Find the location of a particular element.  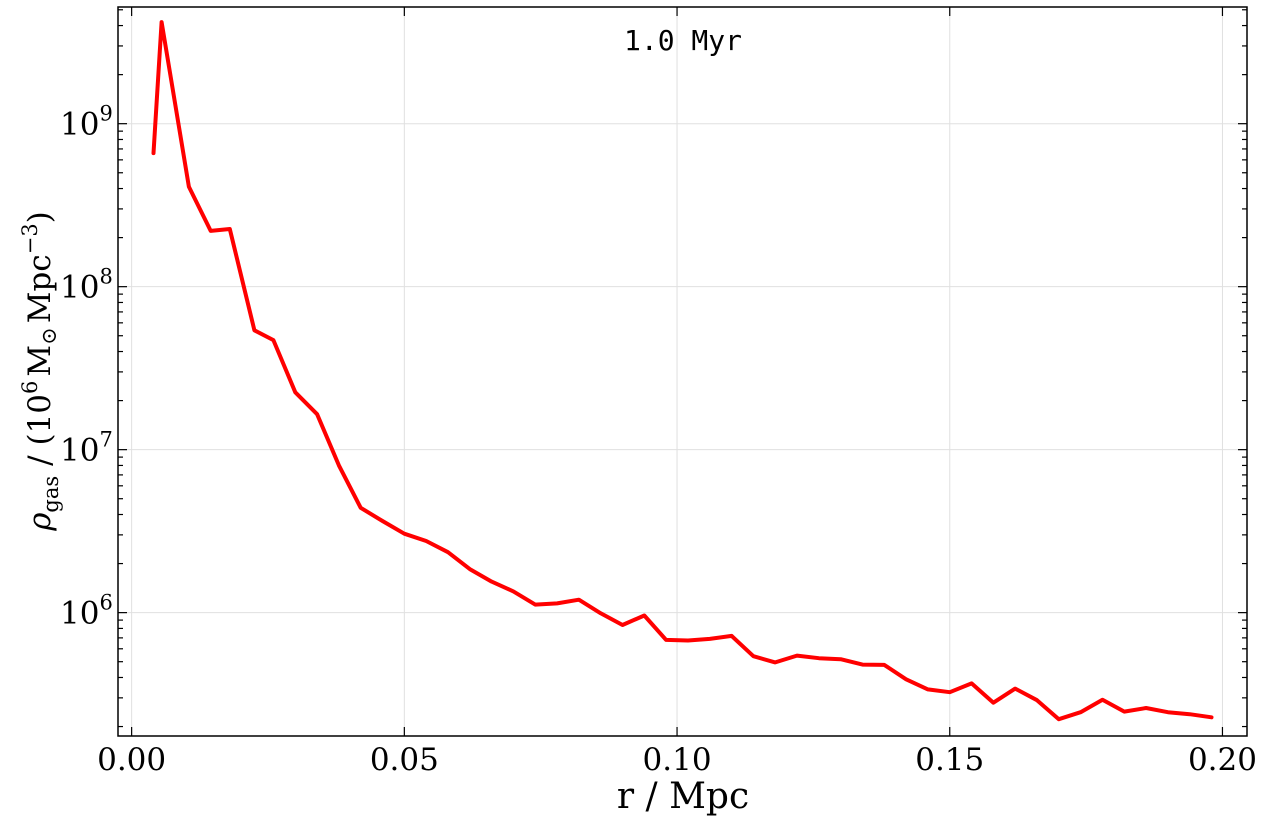

x-tick-label: 0.15 is located at coordinates (949, 760).